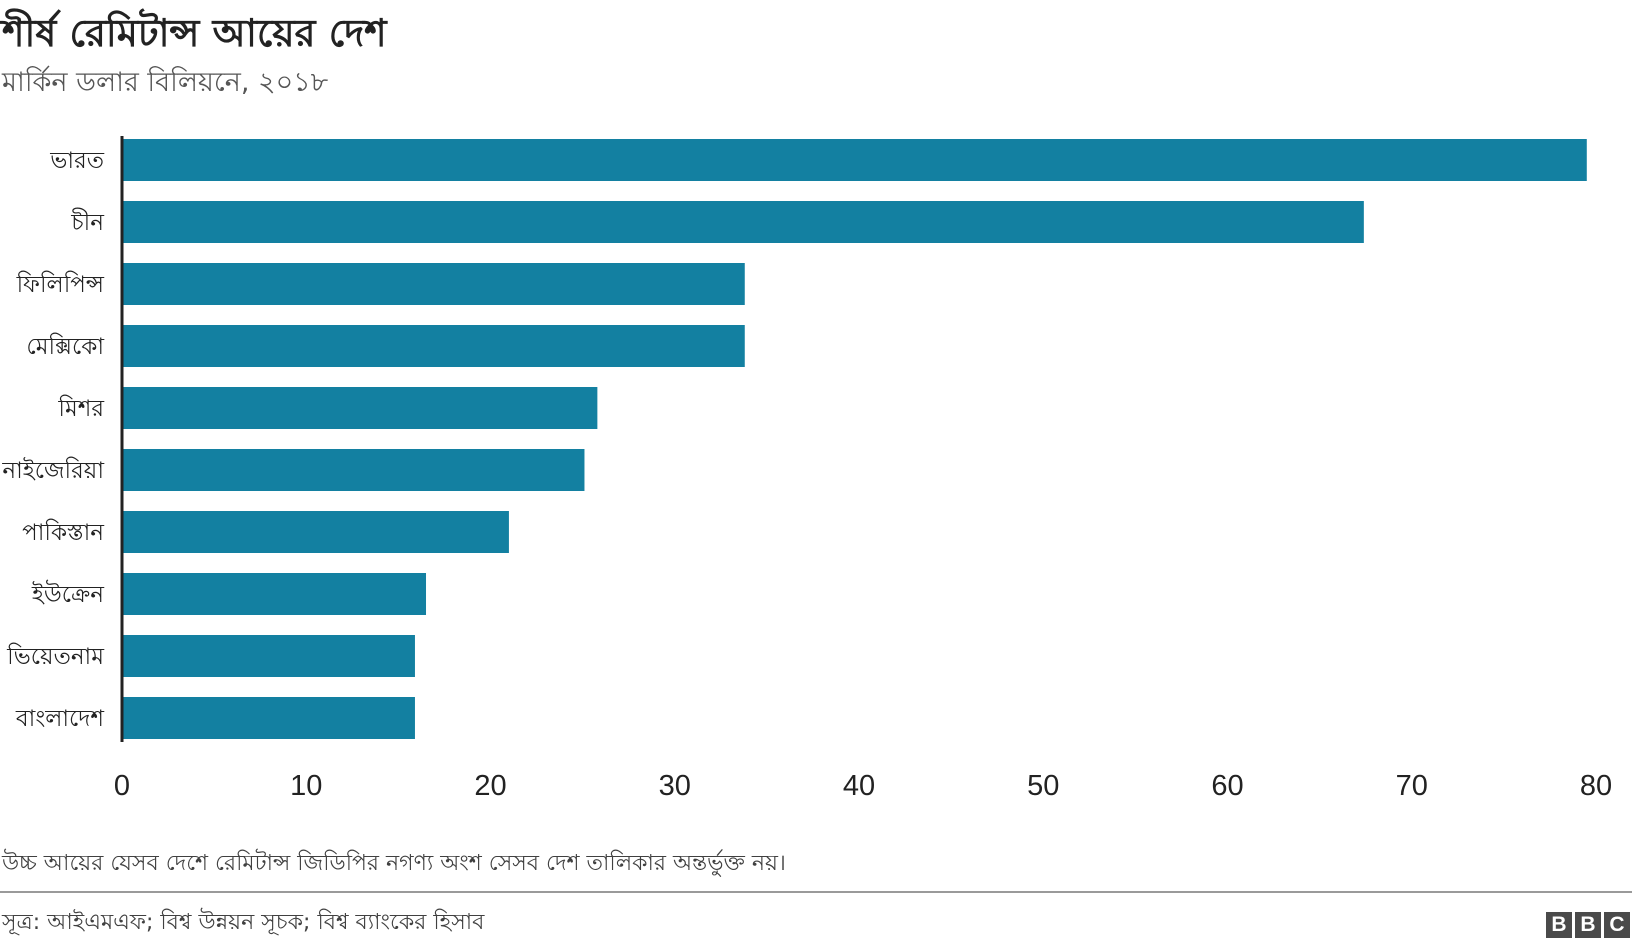 The width and height of the screenshot is (1632, 948). What do you see at coordinates (80, 408) in the screenshot?
I see `category-label-5: মিশর` at bounding box center [80, 408].